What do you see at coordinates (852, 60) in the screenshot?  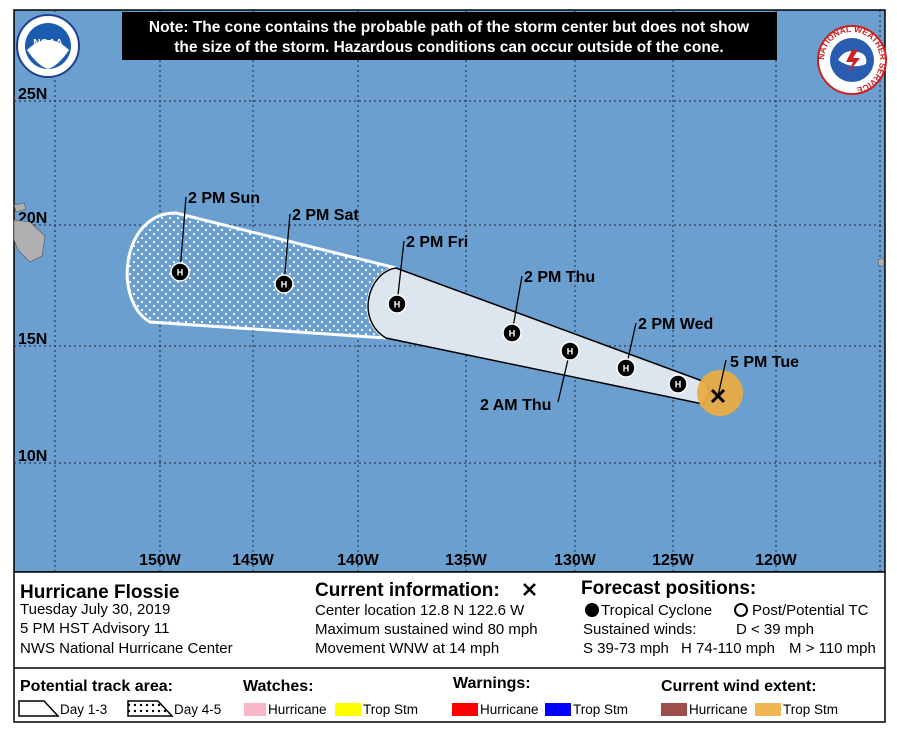 I see `nws-logo: NATIONAL WEATHER SERVICE` at bounding box center [852, 60].